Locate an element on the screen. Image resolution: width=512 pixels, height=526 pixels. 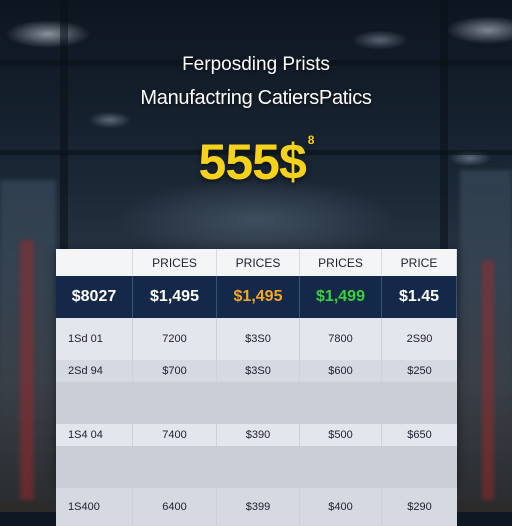
page-subtitle: Manufactring CatiersPatics is located at coordinates (256, 98).